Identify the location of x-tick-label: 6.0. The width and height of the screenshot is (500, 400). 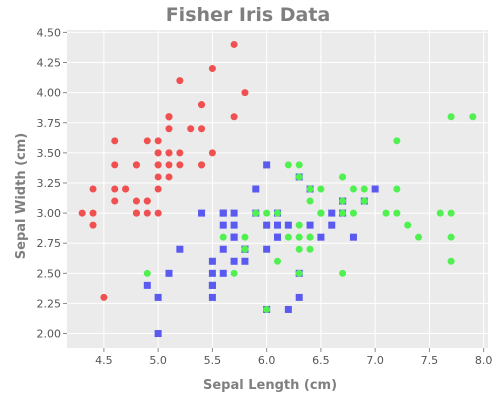
(267, 360).